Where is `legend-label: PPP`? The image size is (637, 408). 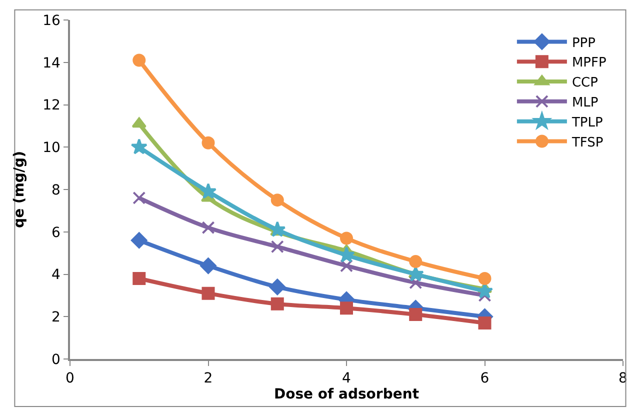 legend-label: PPP is located at coordinates (584, 43).